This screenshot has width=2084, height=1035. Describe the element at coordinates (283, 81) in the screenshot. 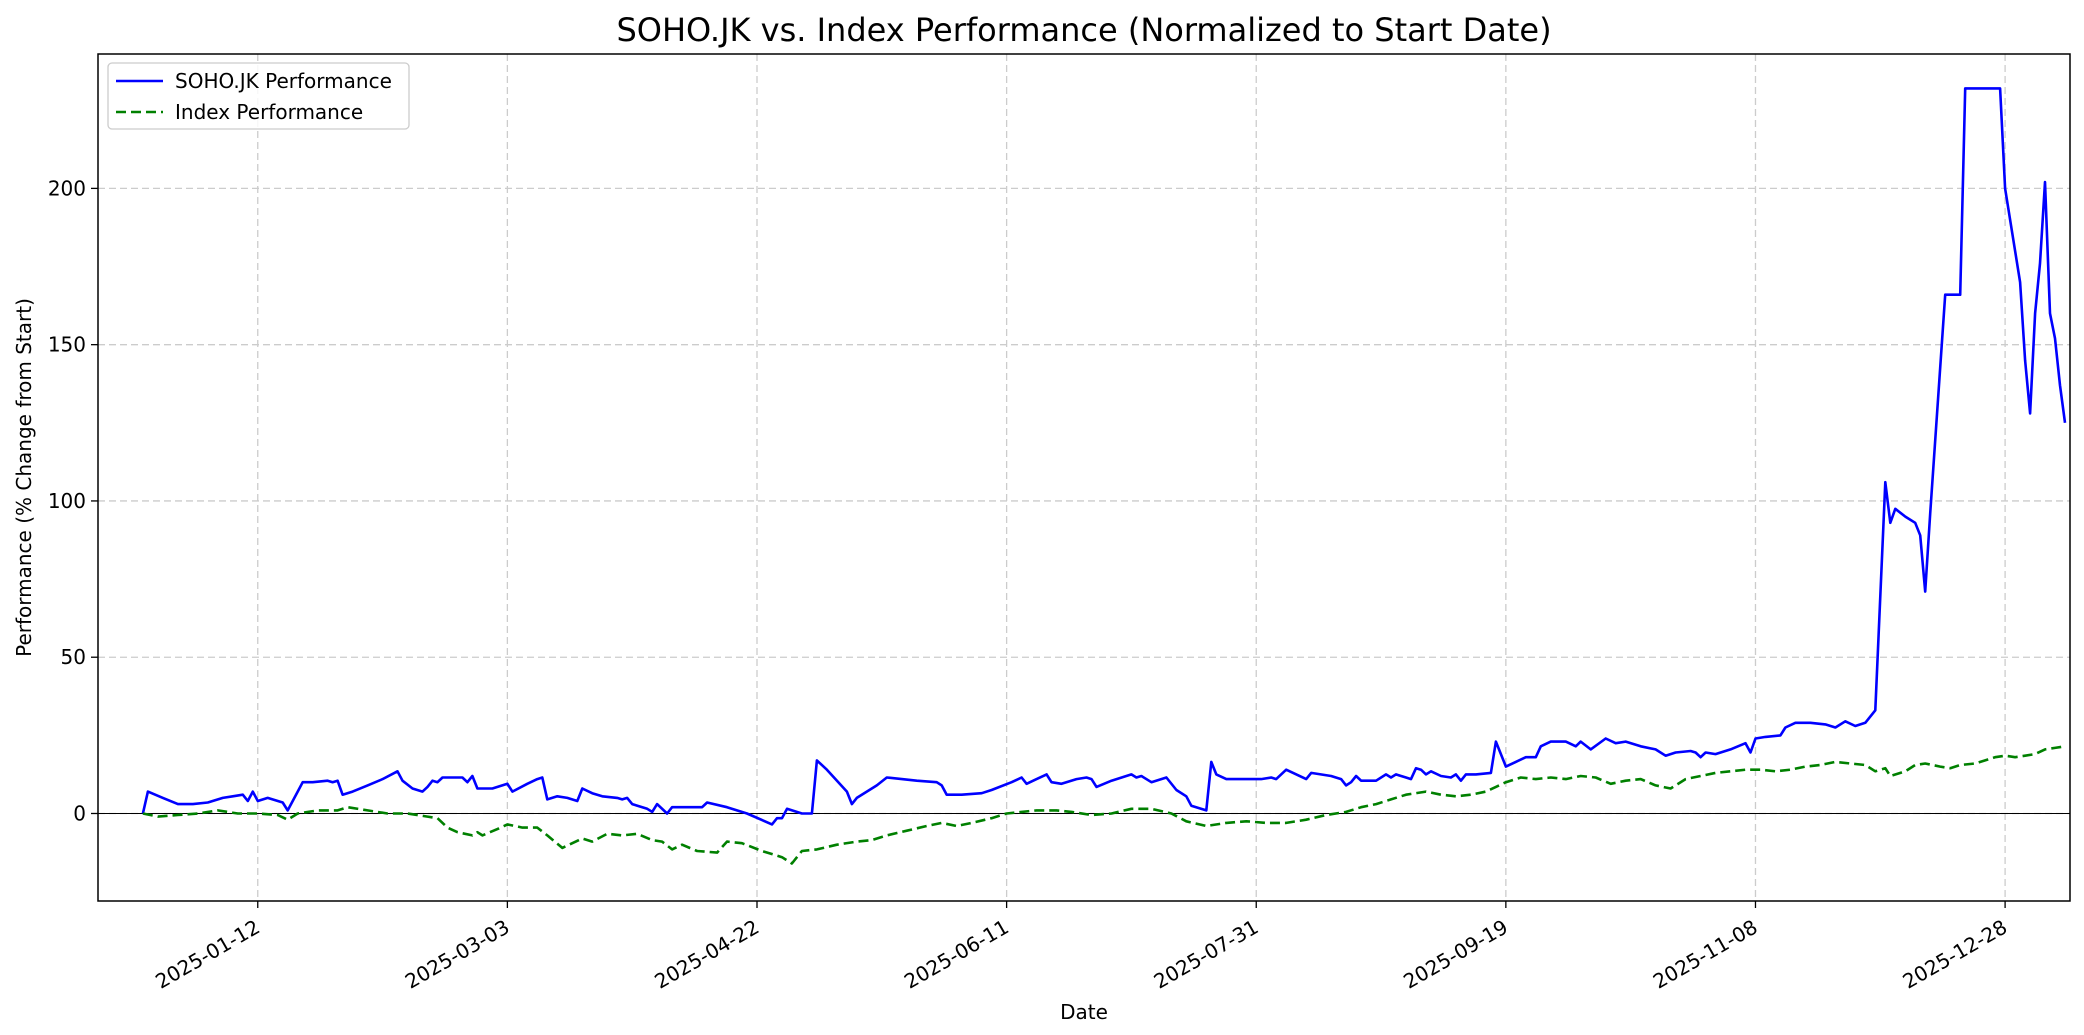

I see `legend-label: SOHO.JK Performance` at that location.